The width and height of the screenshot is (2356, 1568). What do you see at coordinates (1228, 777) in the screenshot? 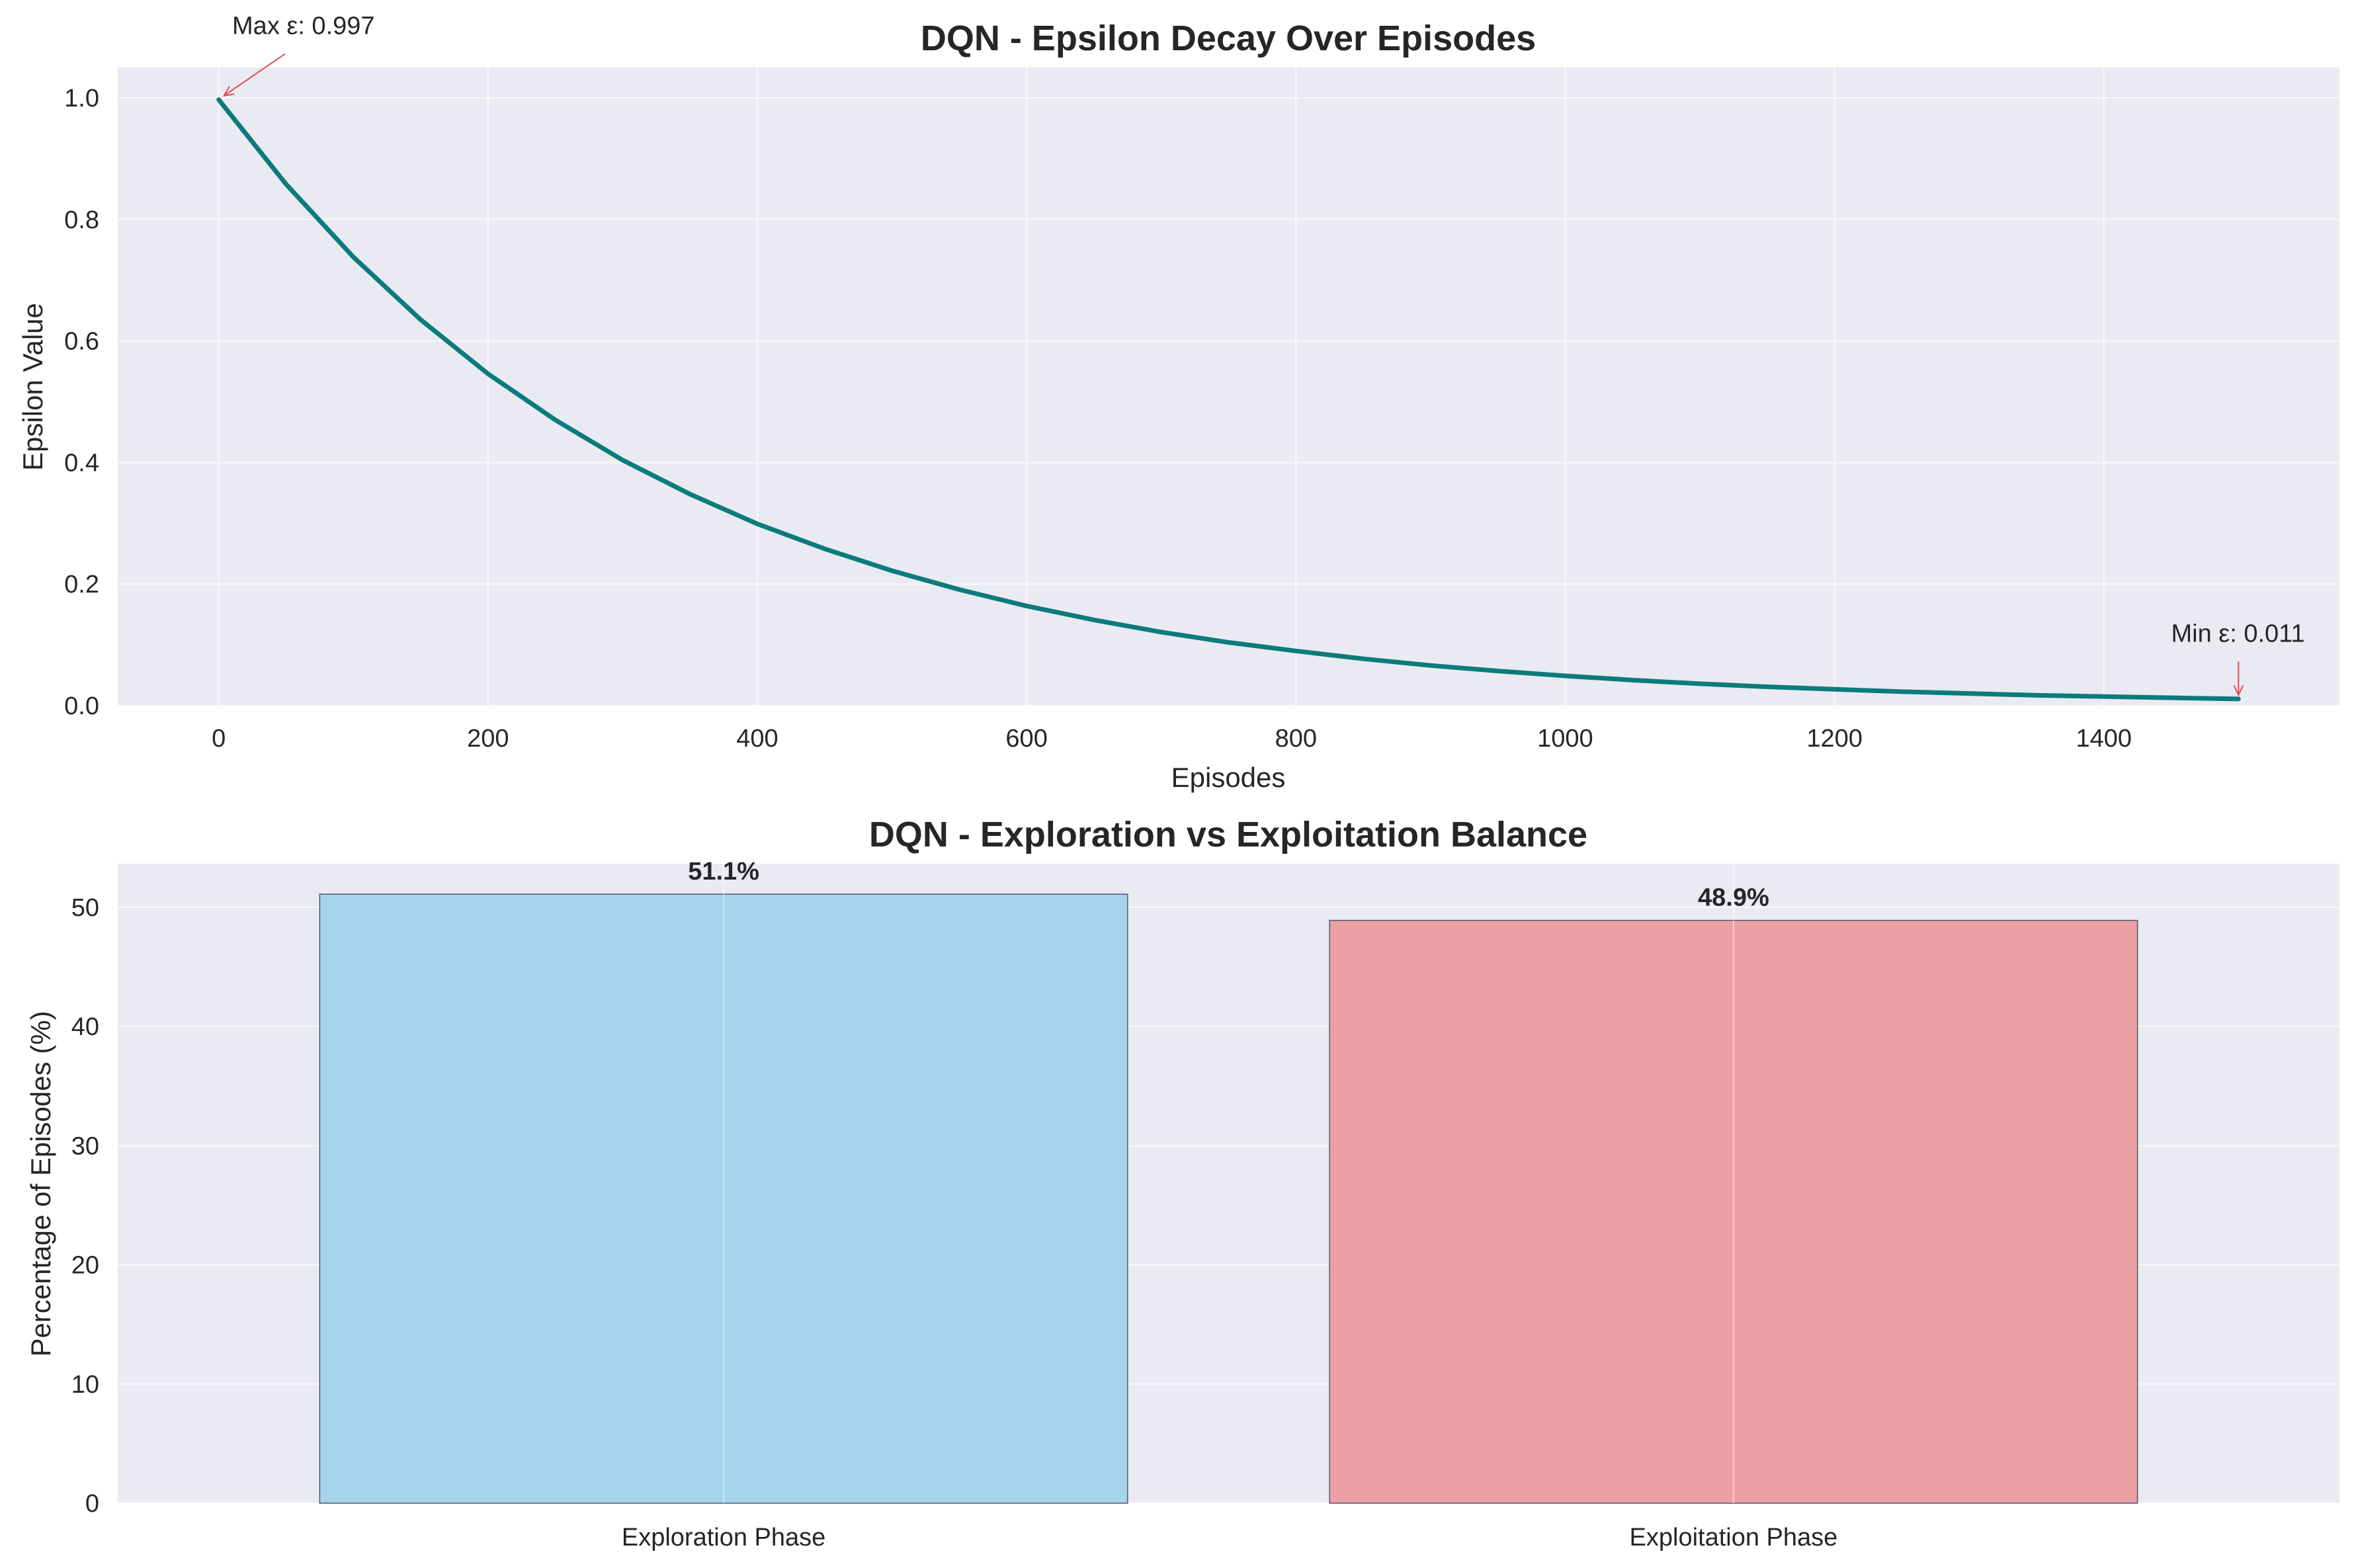
I see `epsilon-x-axis-label: Episodes` at bounding box center [1228, 777].